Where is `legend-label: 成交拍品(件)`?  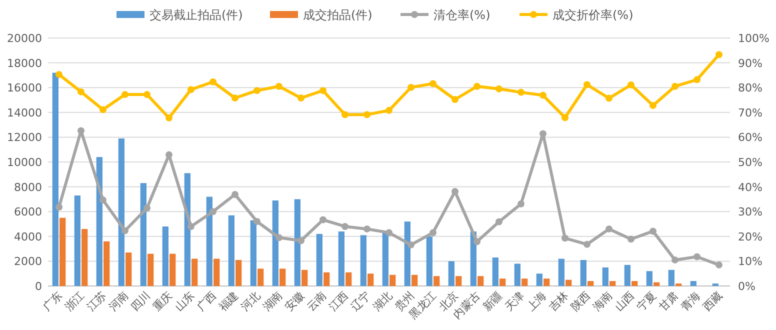 legend-label: 成交拍品(件) is located at coordinates (337, 15).